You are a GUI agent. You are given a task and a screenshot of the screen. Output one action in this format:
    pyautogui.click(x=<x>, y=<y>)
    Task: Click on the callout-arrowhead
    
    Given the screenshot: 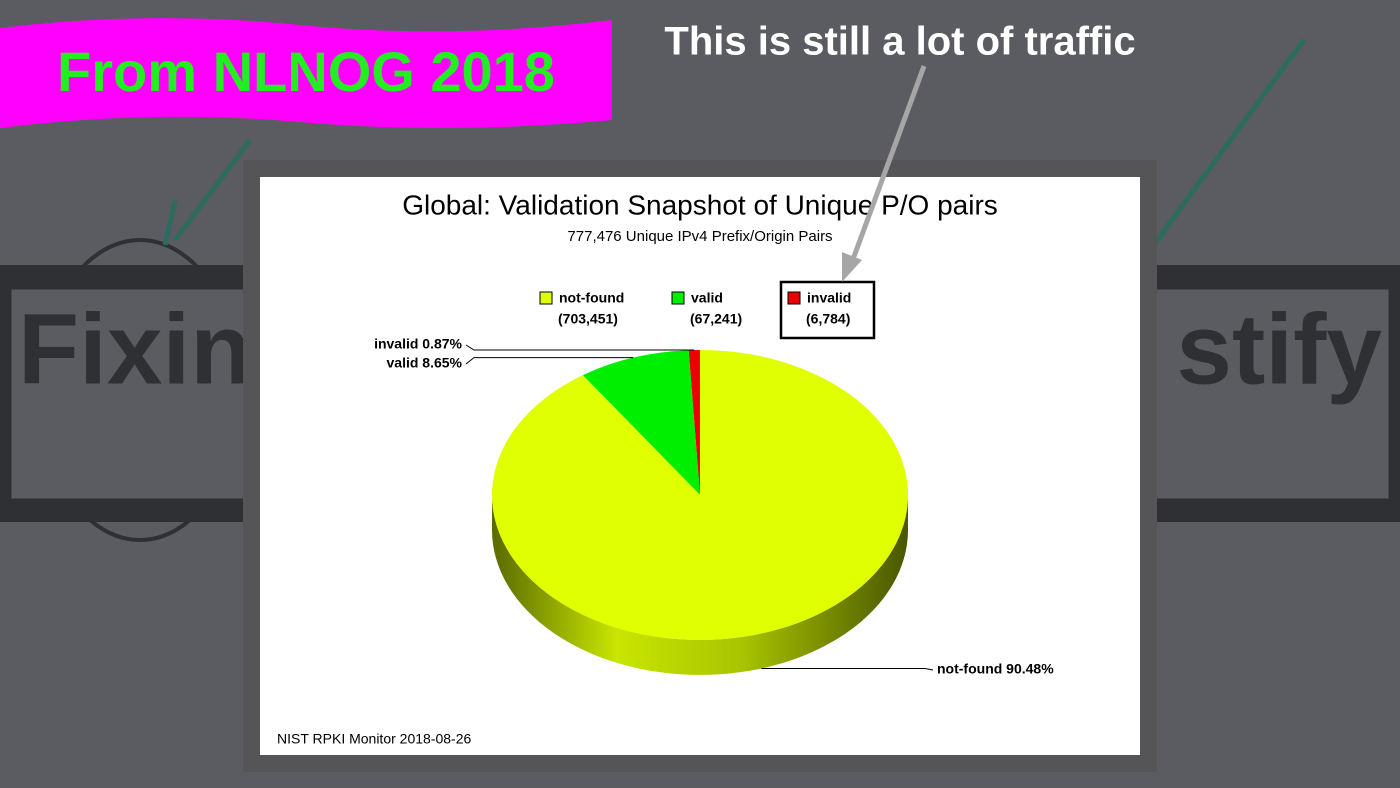 What is the action you would take?
    pyautogui.click(x=852, y=267)
    